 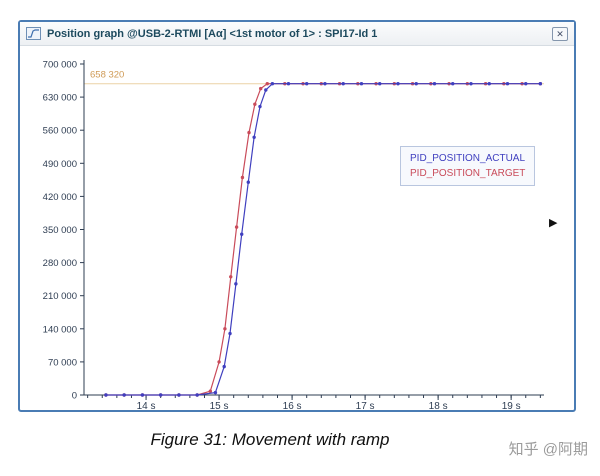 I want to click on svg-text: 70 000, so click(x=62, y=362).